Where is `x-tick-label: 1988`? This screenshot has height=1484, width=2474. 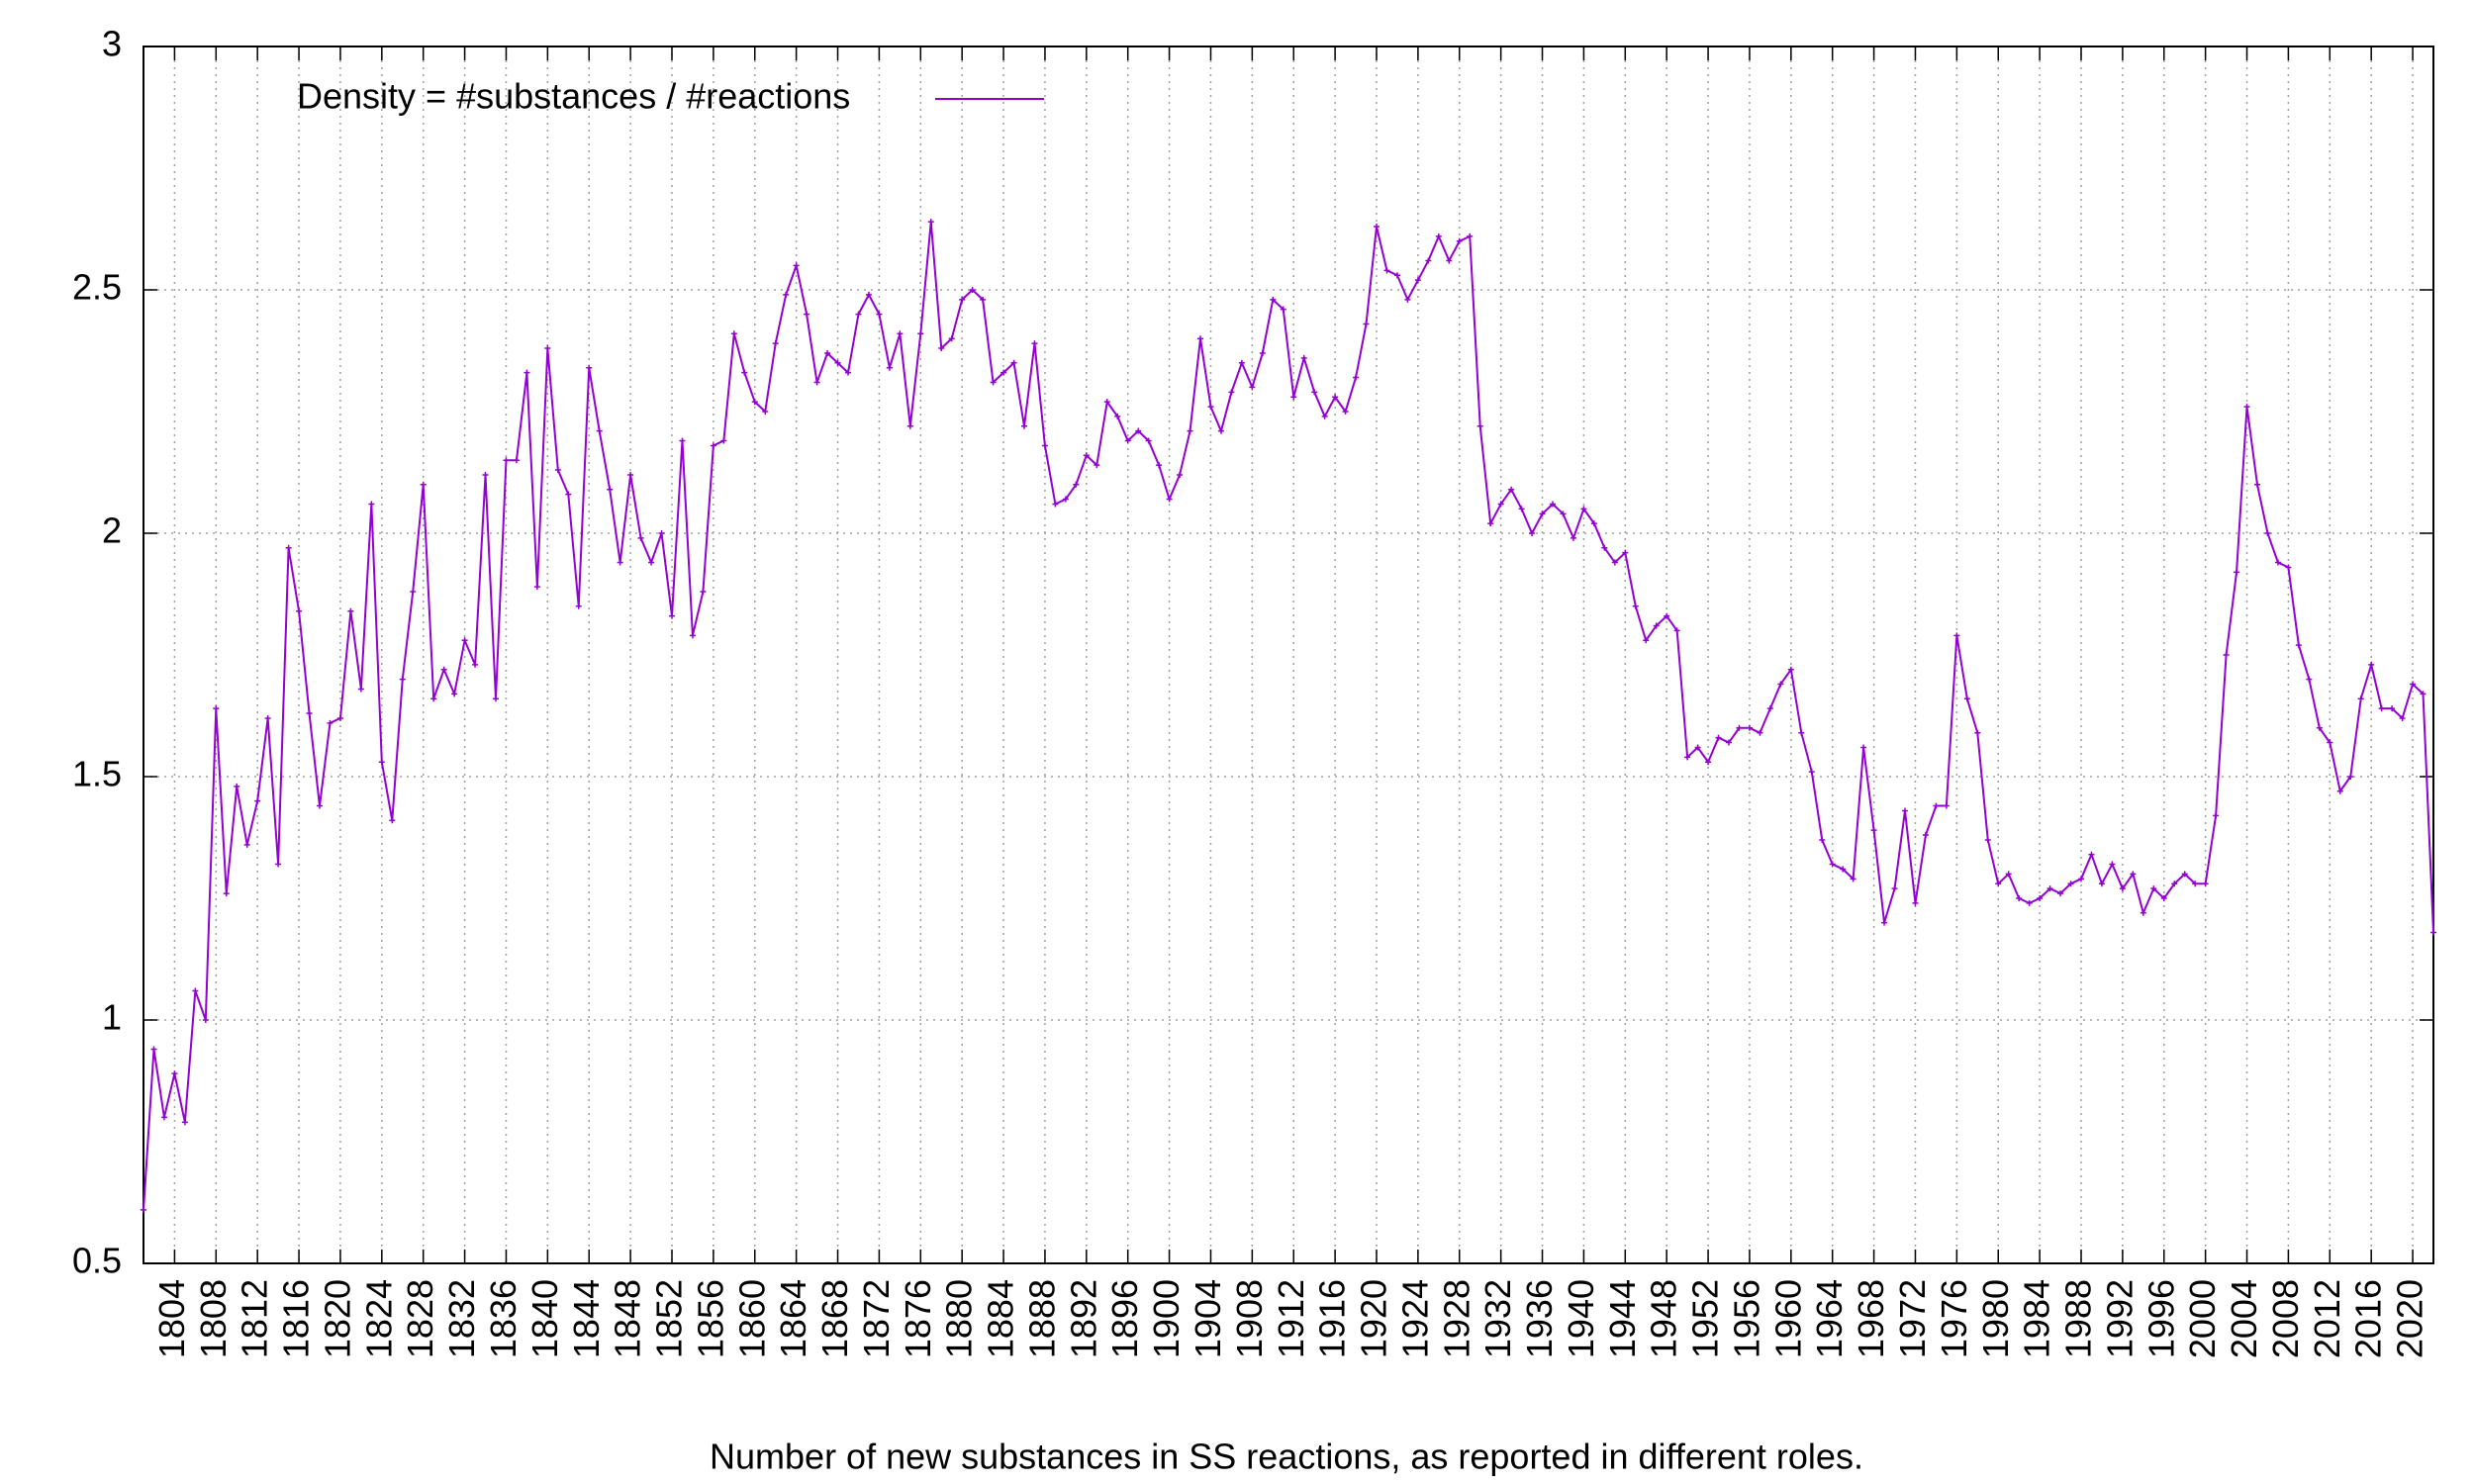
x-tick-label: 1988 is located at coordinates (2079, 1318).